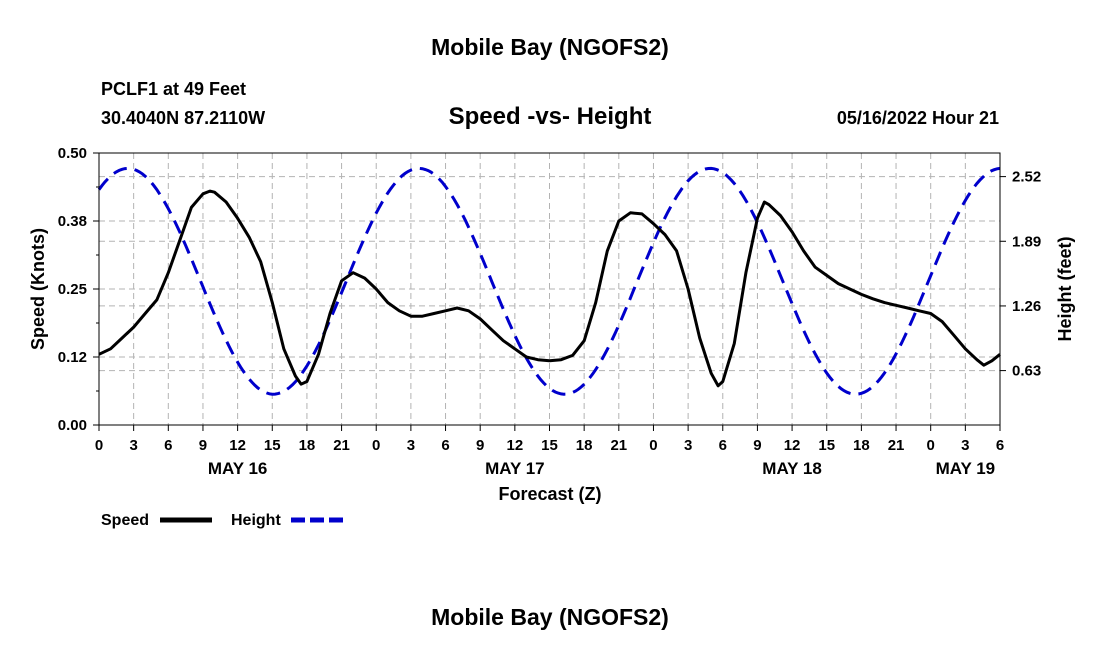 The height and width of the screenshot is (650, 1100). What do you see at coordinates (918, 118) in the screenshot?
I see `date-label: 05/16/2022 Hour 21` at bounding box center [918, 118].